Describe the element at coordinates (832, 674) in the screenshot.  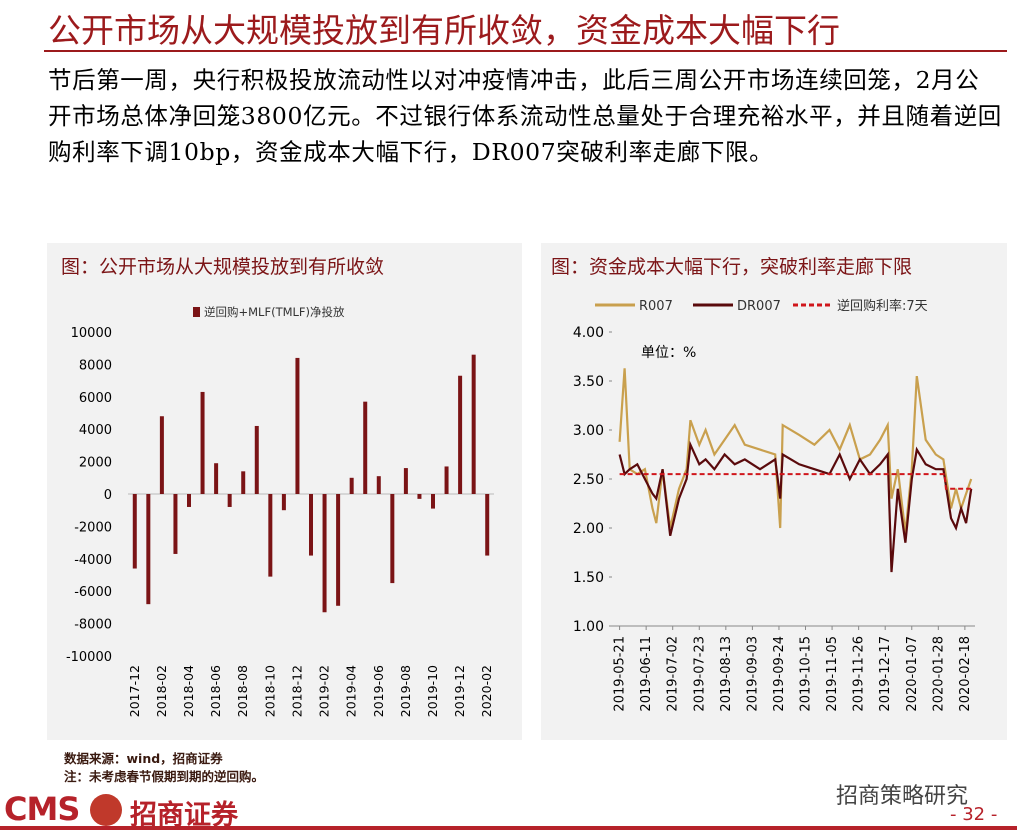
I see `x-tick-label: 2019-11-05` at that location.